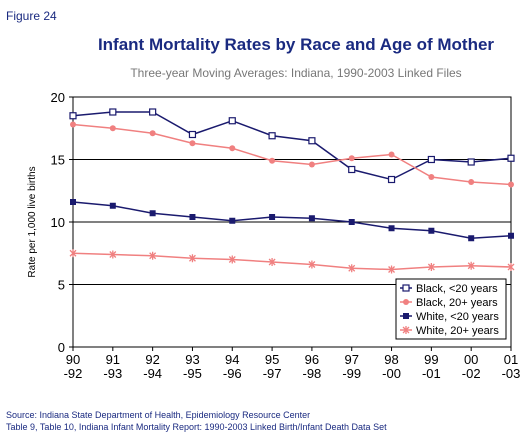 This screenshot has width=526, height=439. I want to click on x-tick-label: 99 -01, so click(431, 366).